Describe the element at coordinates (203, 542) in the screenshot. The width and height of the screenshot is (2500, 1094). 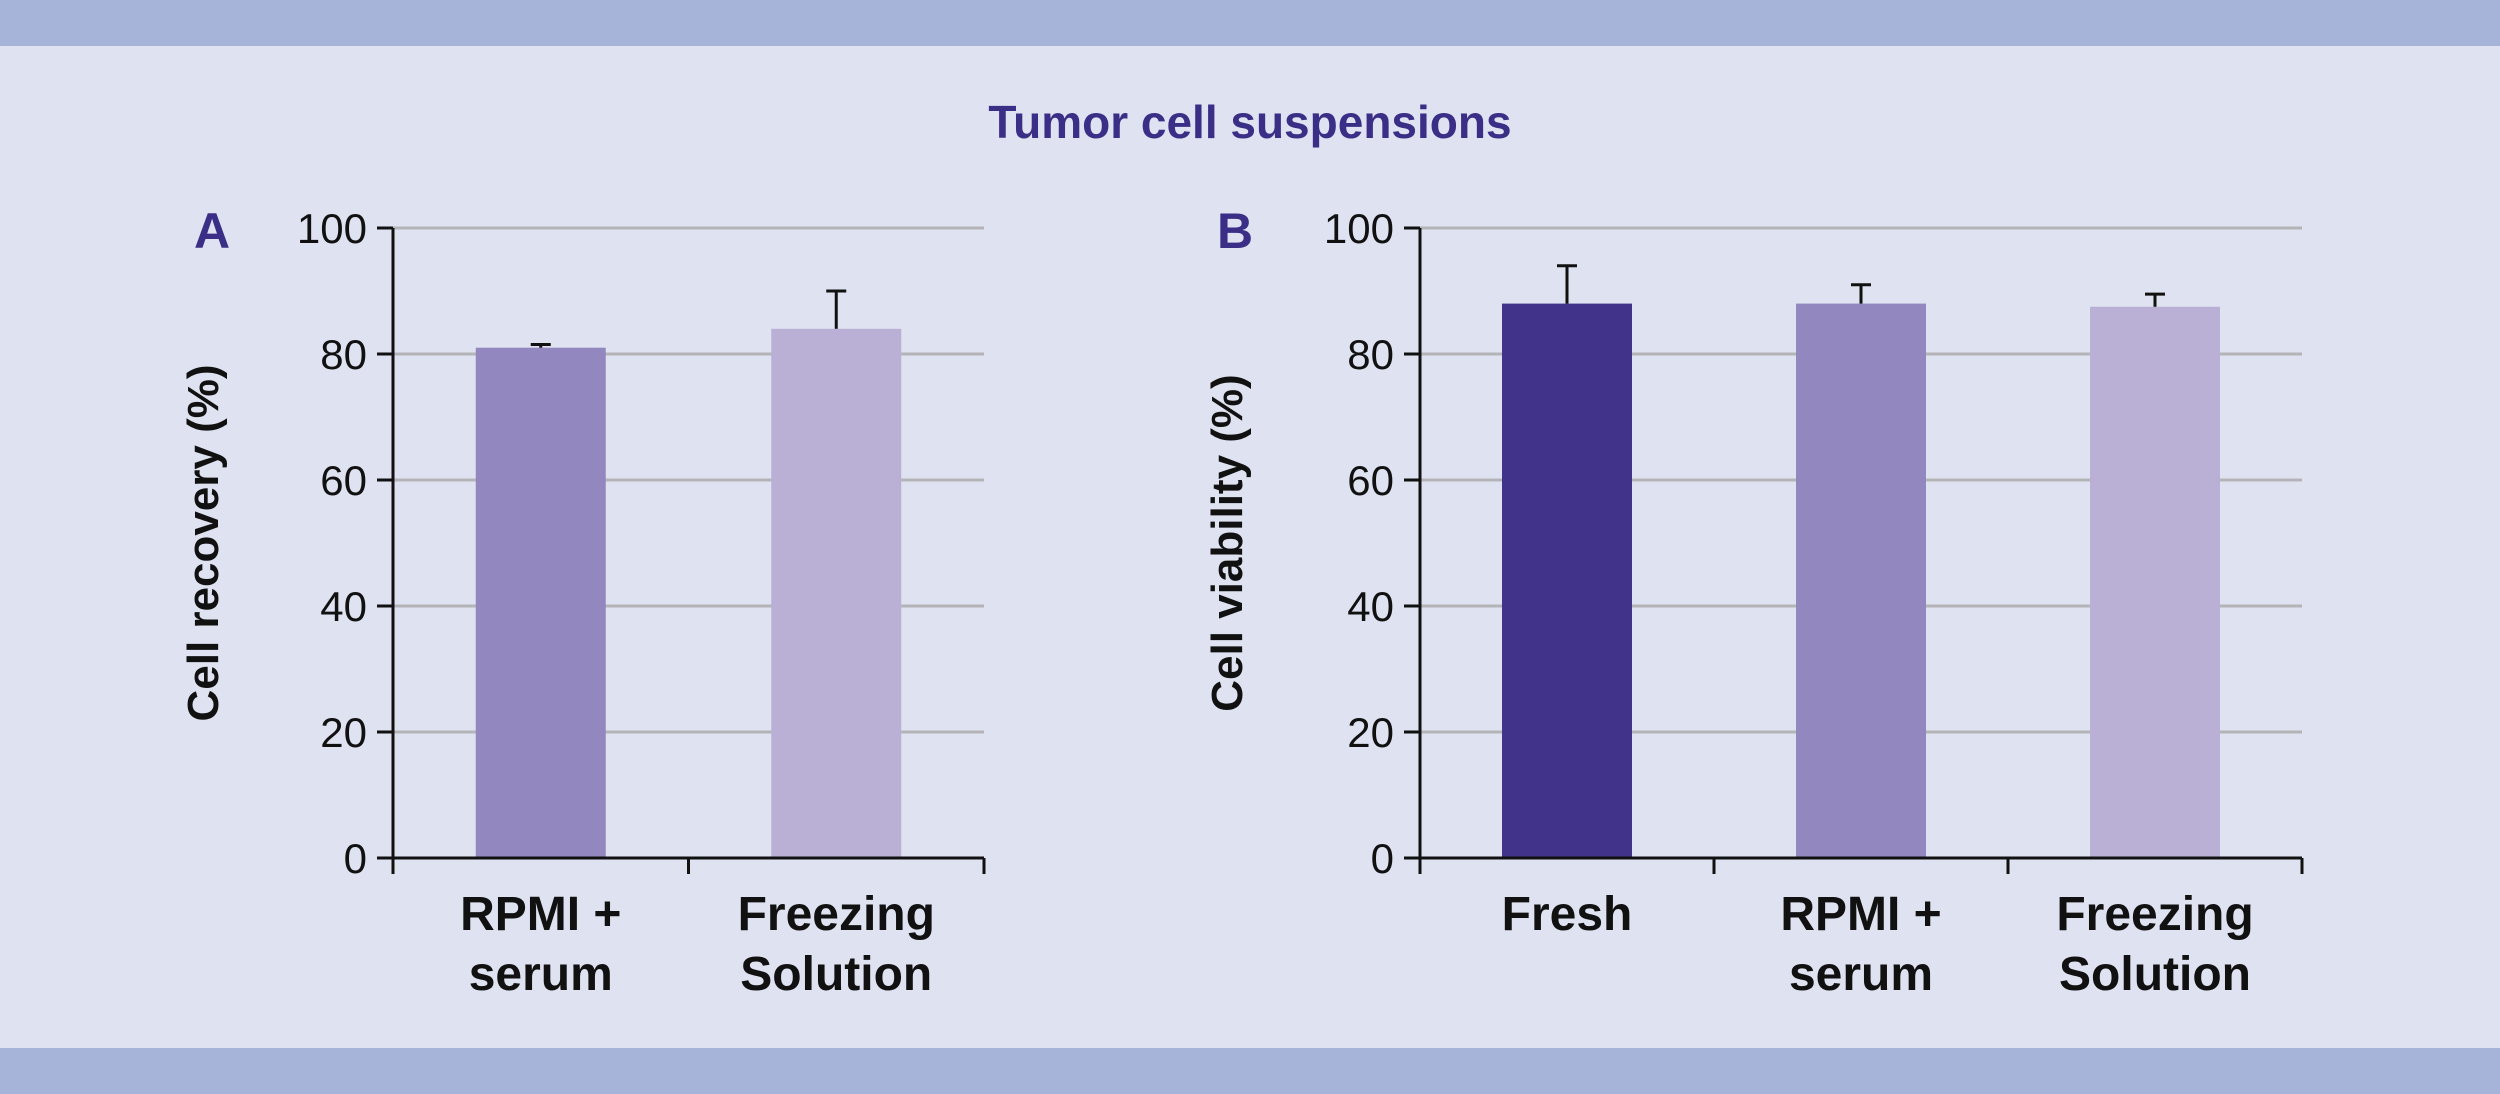
I see `y-axis-label: Cell recovery (%)` at that location.